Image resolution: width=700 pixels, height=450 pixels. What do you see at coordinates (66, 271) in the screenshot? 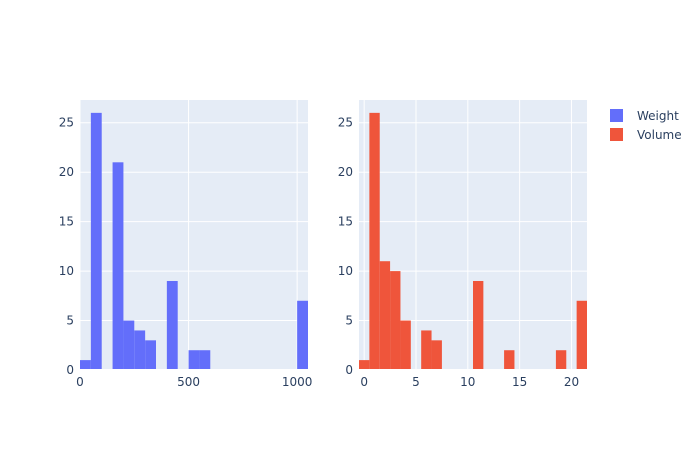
I see `weight-y-tick-label: 10` at bounding box center [66, 271].